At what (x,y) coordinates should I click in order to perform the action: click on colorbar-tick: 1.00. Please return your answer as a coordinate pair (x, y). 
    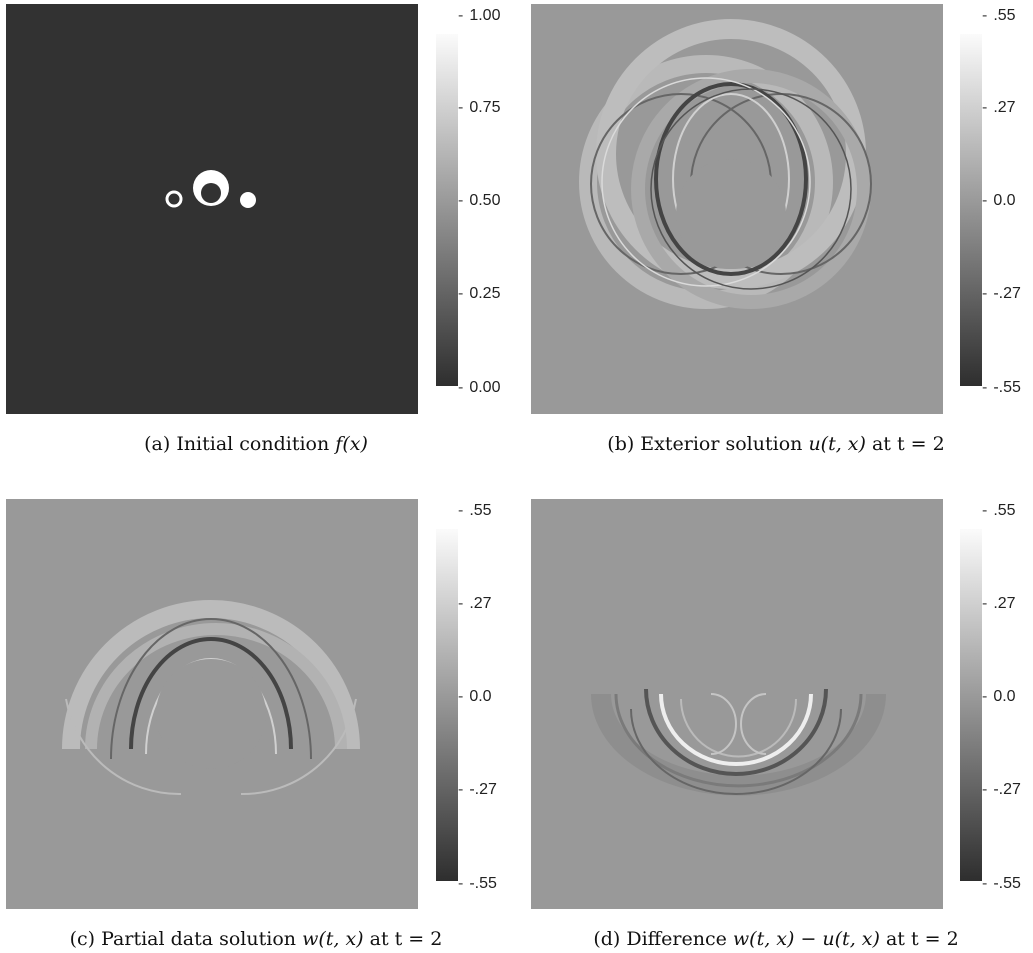
    Looking at the image, I should click on (479, 16).